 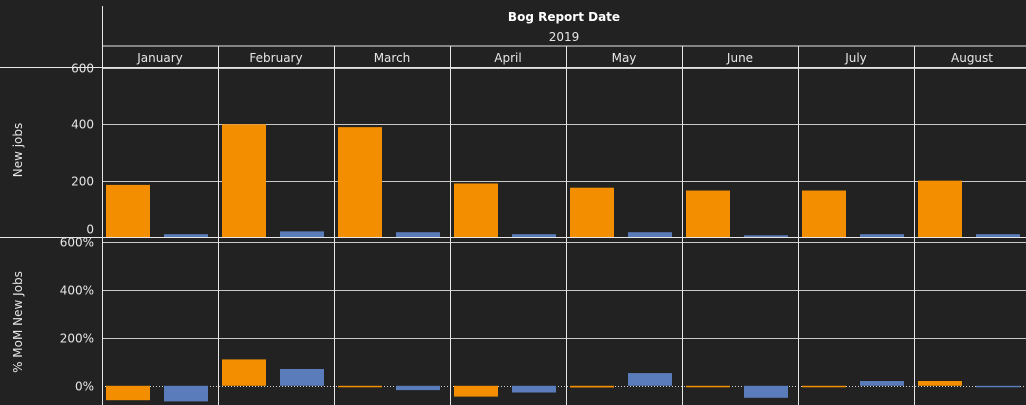 I want to click on tick-label: 400%, so click(x=77, y=291).